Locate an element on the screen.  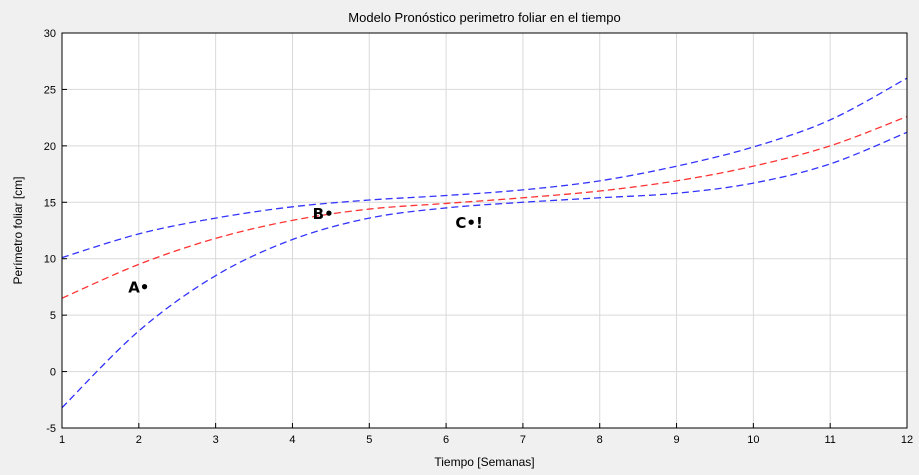
y-tick-label: 25 is located at coordinates (50, 90).